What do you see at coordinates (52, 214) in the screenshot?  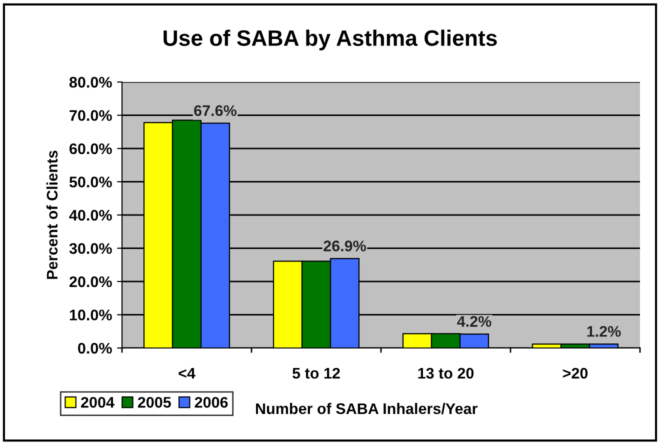 I see `y-axis-title: Percent of Clients` at bounding box center [52, 214].